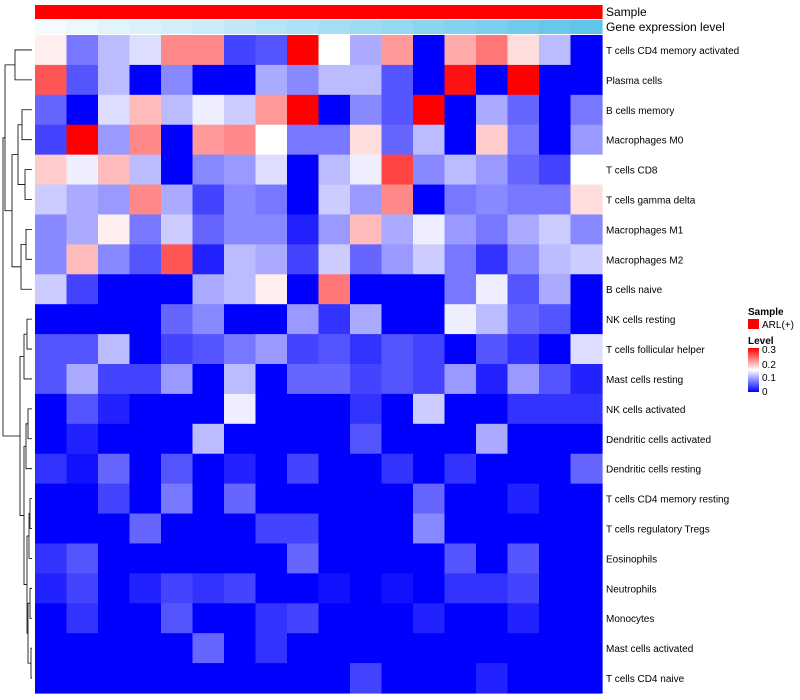  What do you see at coordinates (17, 364) in the screenshot?
I see `row-dendrogram` at bounding box center [17, 364].